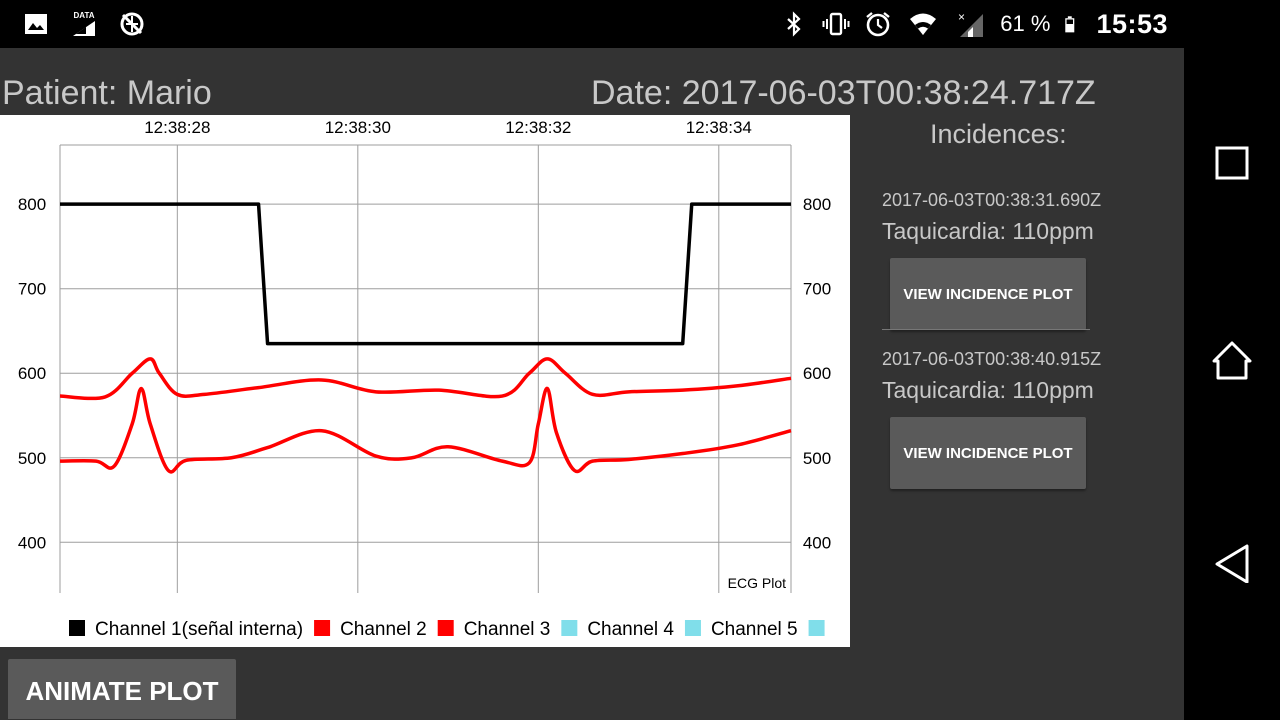 The image size is (1280, 720). What do you see at coordinates (757, 583) in the screenshot?
I see `chart-description: ECG Plot` at bounding box center [757, 583].